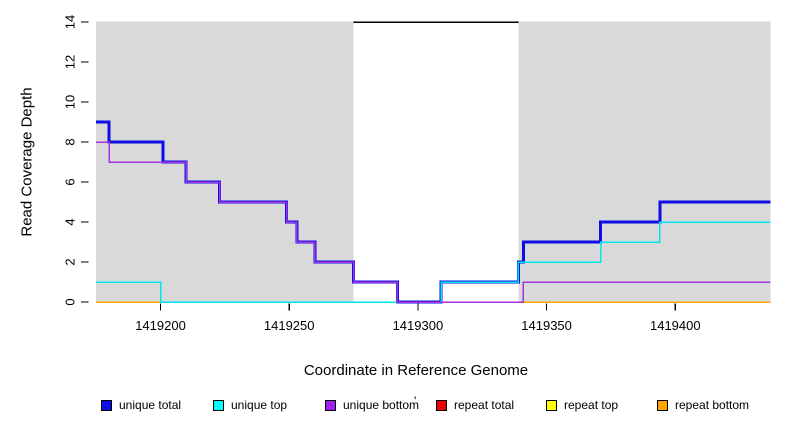 Image resolution: width=792 pixels, height=432 pixels. What do you see at coordinates (551, 405) in the screenshot?
I see `legend-swatch-repeat-top` at bounding box center [551, 405].